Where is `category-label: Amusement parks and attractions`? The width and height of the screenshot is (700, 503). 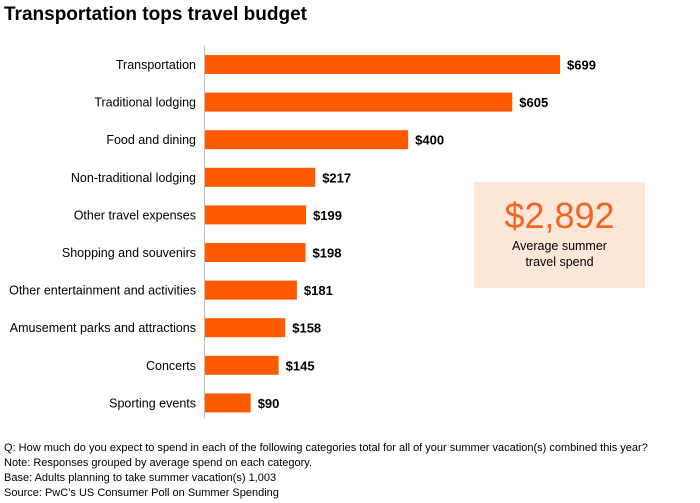
category-label: Amusement parks and attractions is located at coordinates (103, 328).